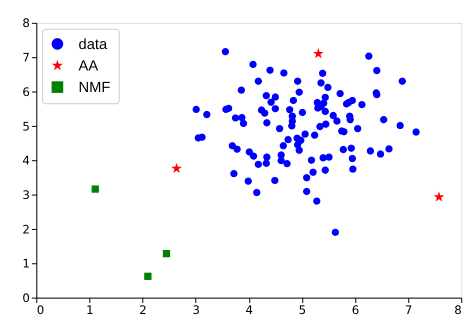 The height and width of the screenshot is (327, 474). Describe the element at coordinates (40, 309) in the screenshot. I see `x-tick-label: 0` at that location.